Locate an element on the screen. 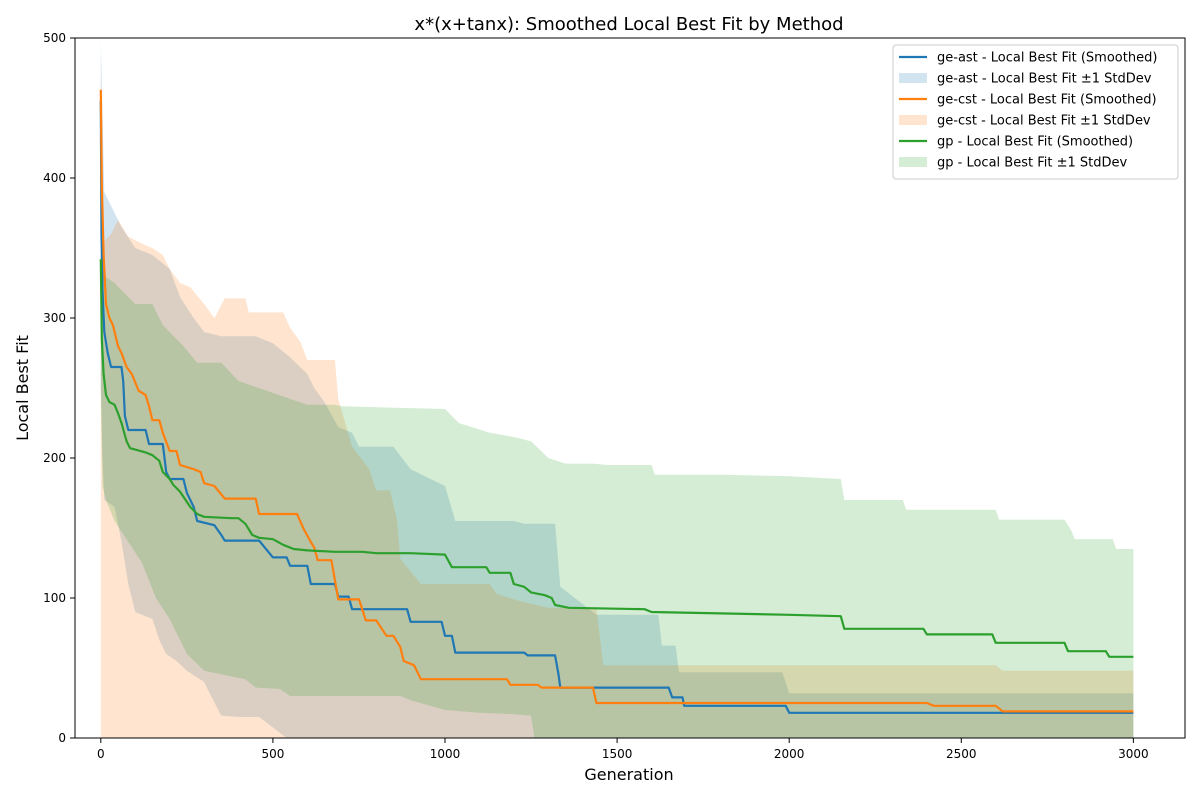 The image size is (1200, 800). ge-ast-line-legend-label: ge-ast - Local Best Fit (Smoothed) is located at coordinates (1047, 58).